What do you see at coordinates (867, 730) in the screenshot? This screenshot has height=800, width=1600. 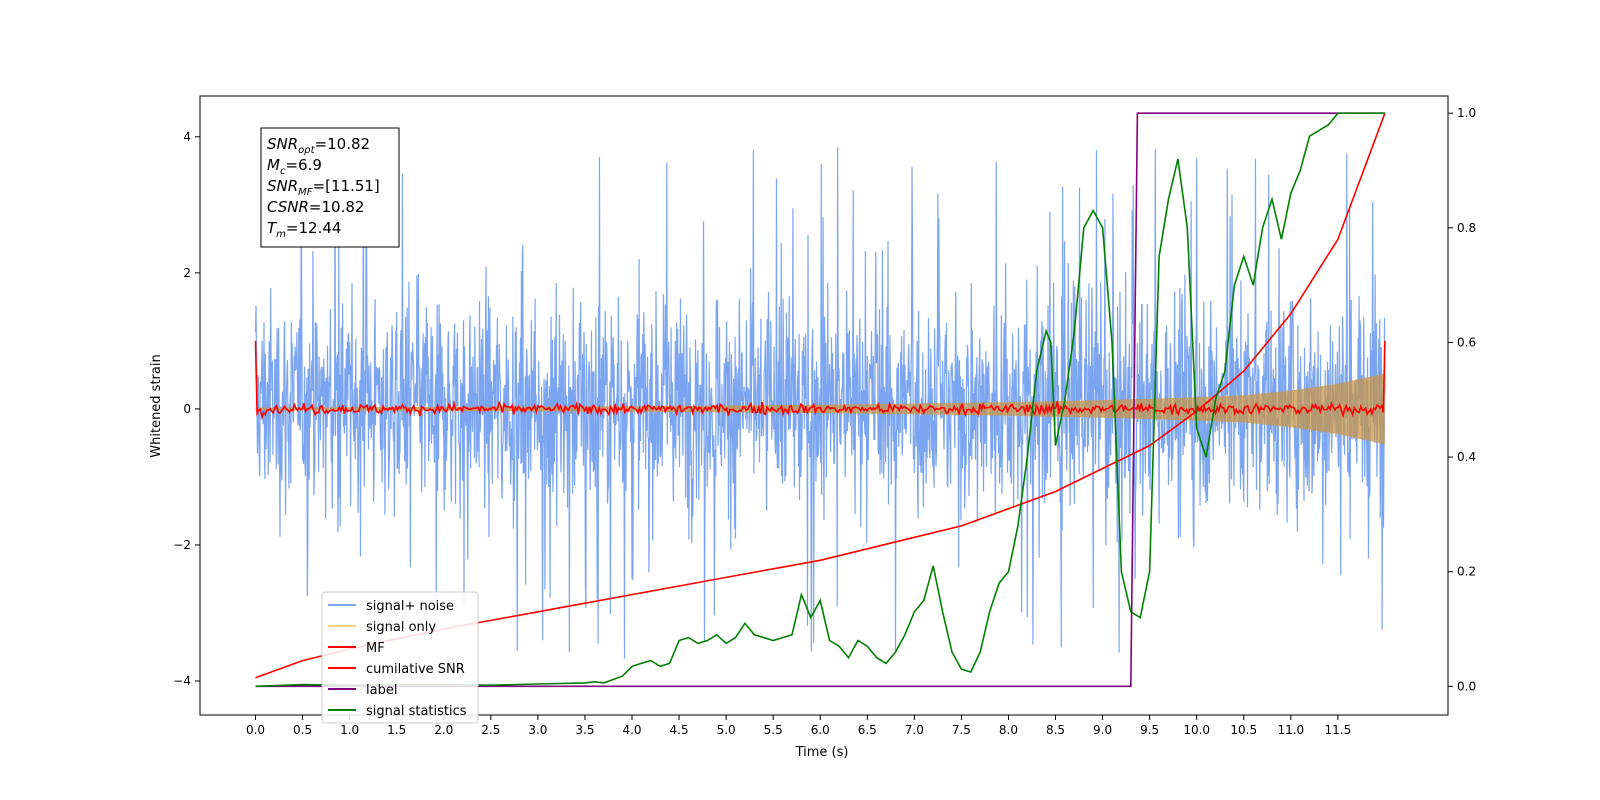 I see `x-tick-label: 6.5` at bounding box center [867, 730].